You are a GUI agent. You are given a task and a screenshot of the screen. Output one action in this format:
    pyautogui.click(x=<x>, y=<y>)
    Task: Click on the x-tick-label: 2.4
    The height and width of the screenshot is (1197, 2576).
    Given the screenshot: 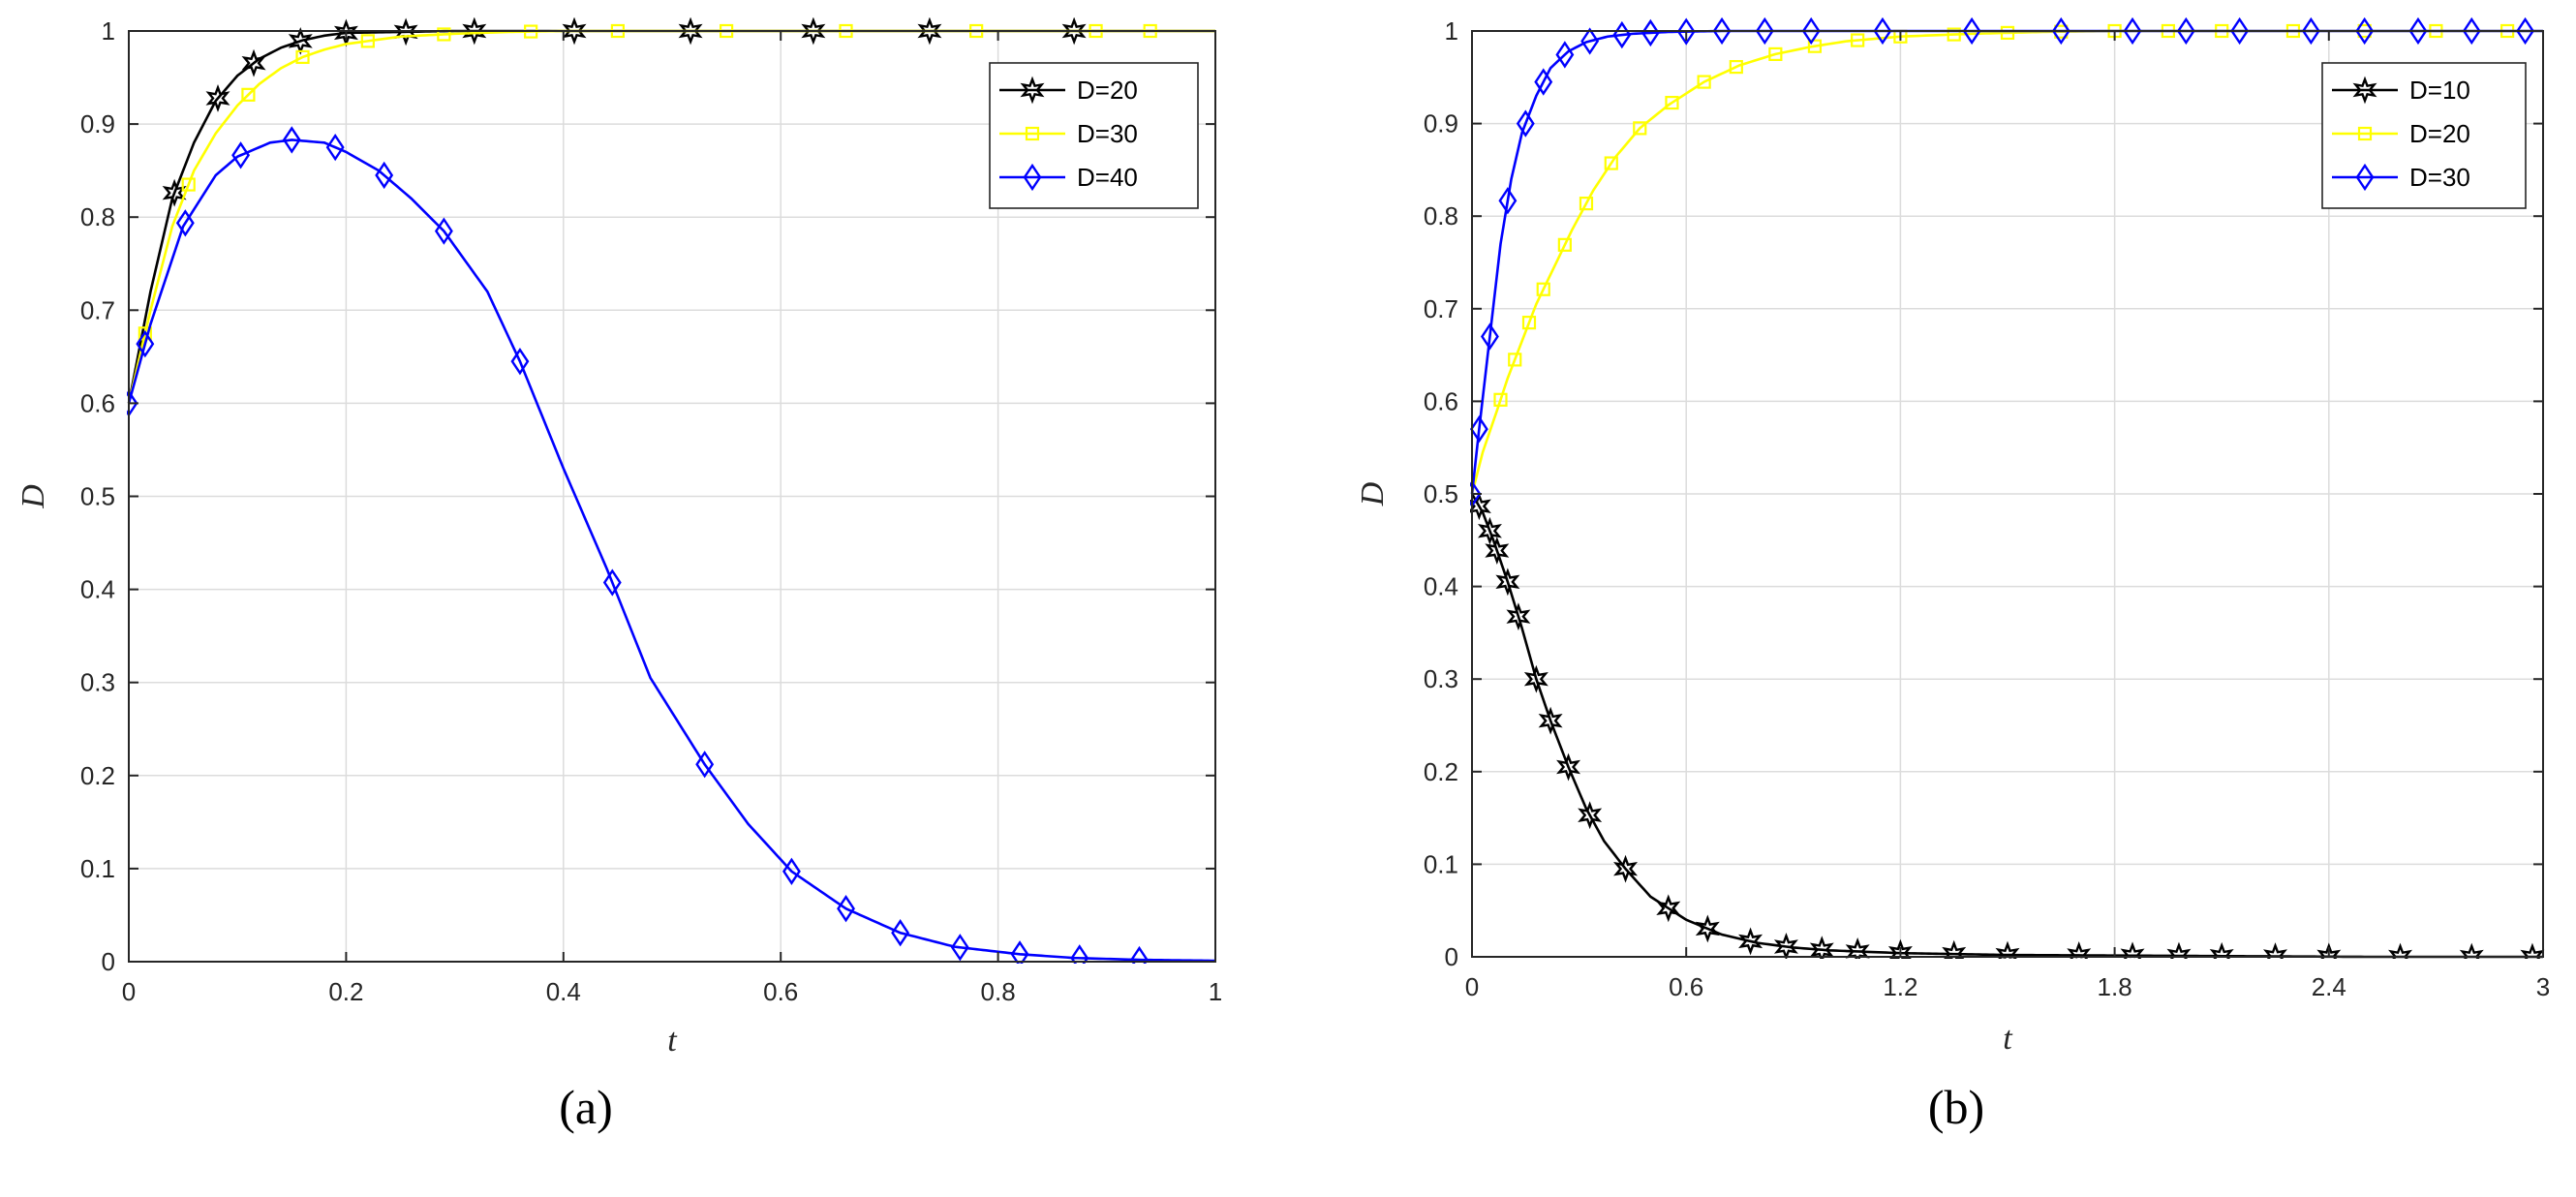 What is the action you would take?
    pyautogui.click(x=2329, y=986)
    